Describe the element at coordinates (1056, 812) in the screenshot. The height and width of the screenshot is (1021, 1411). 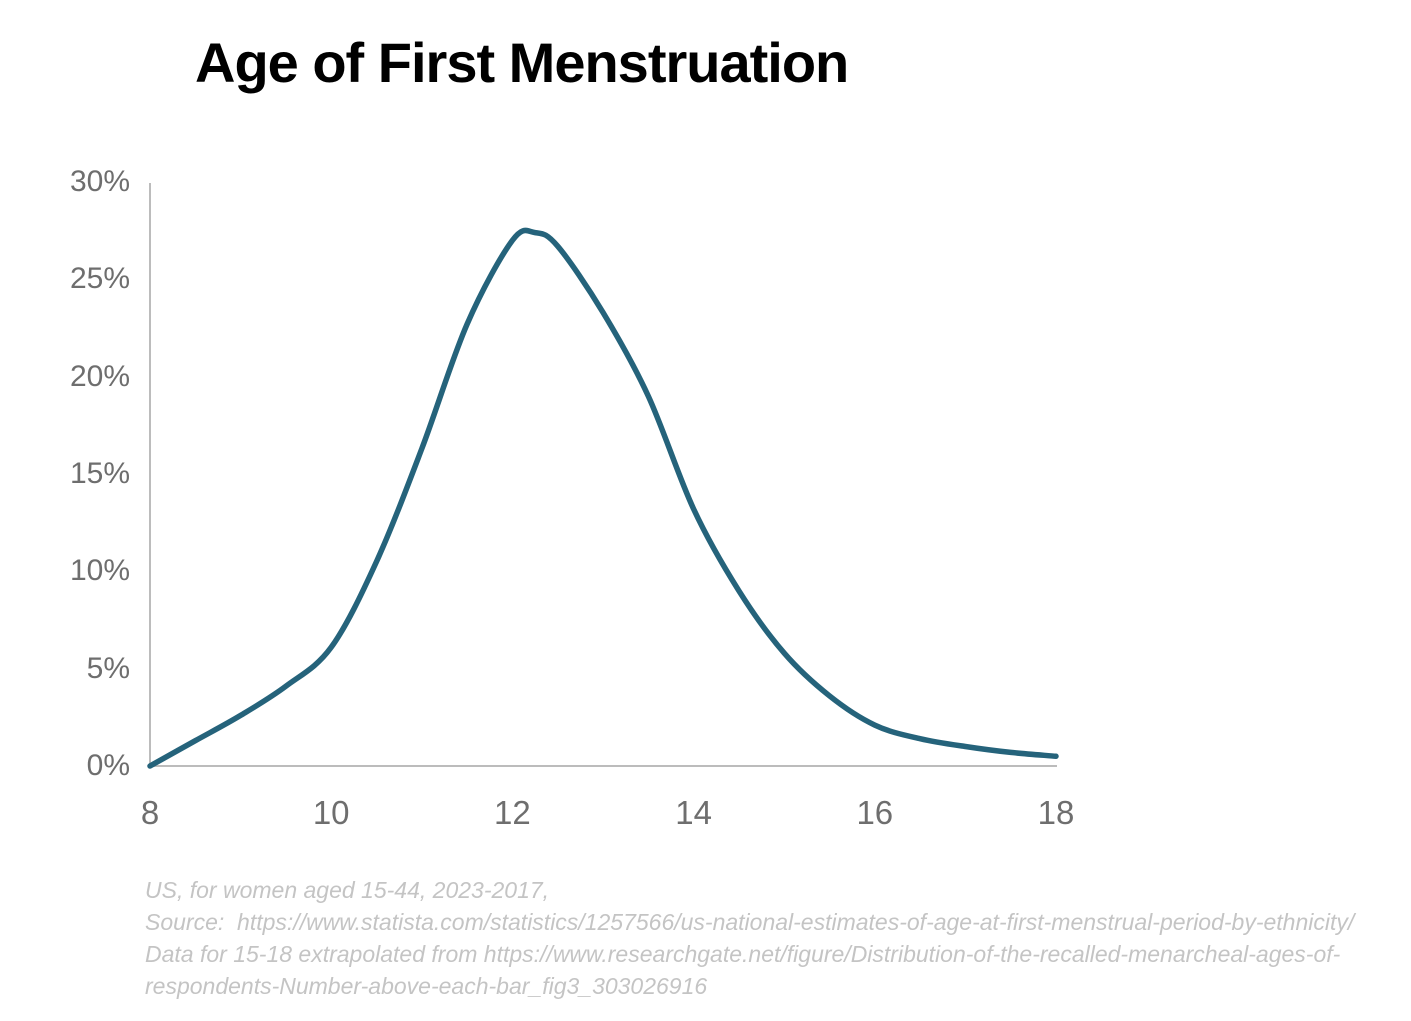
I see `x-tick-label: 18` at that location.